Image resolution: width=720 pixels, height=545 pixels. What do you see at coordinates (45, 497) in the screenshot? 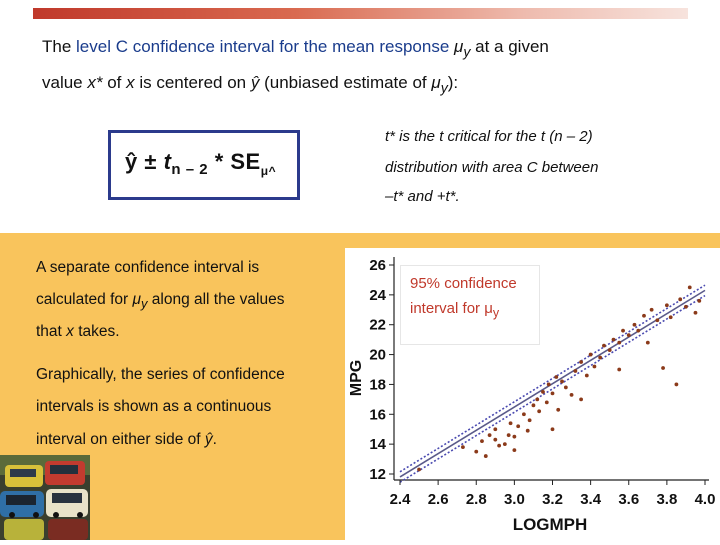
I see `cars-photo` at bounding box center [45, 497].